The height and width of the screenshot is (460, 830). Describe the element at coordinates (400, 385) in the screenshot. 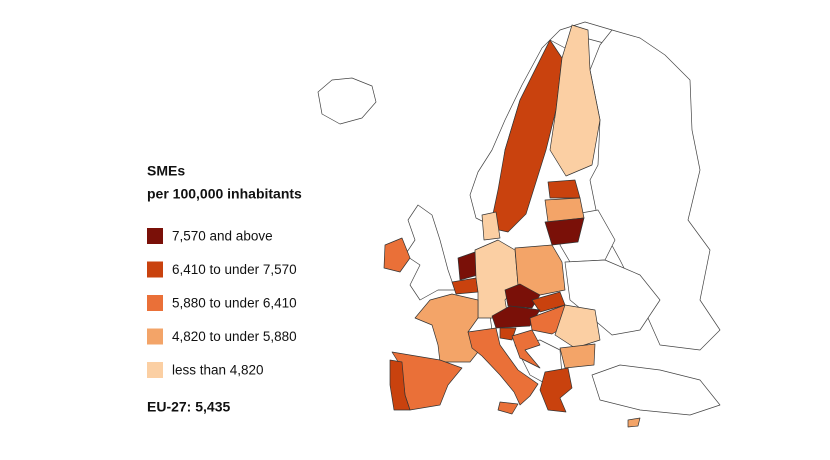

I see `portugal` at that location.